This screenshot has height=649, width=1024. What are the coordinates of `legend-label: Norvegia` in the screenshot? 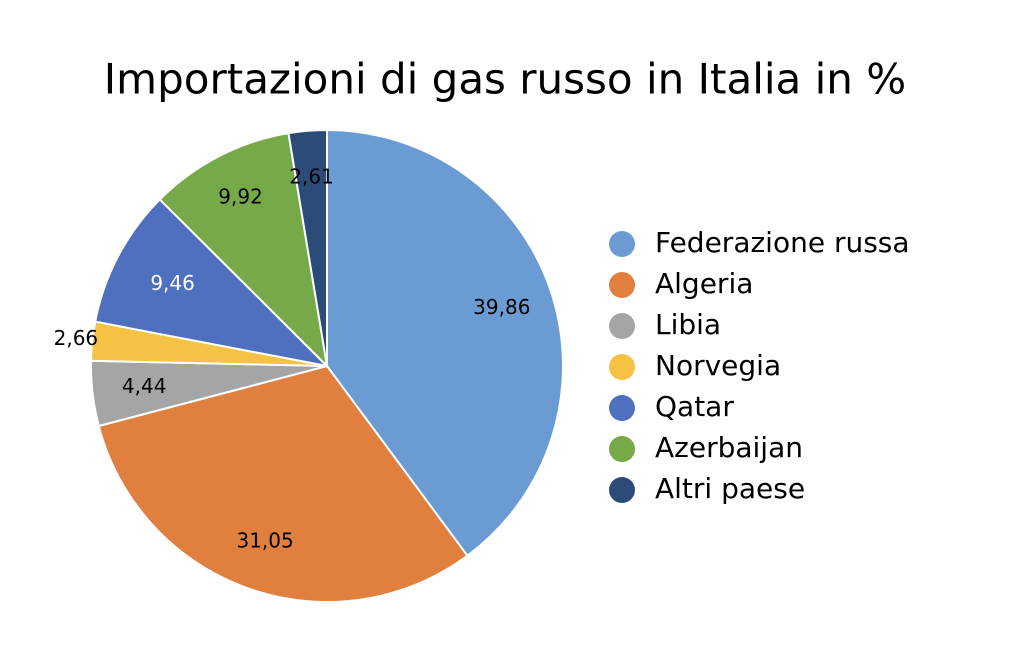 It's located at (718, 365).